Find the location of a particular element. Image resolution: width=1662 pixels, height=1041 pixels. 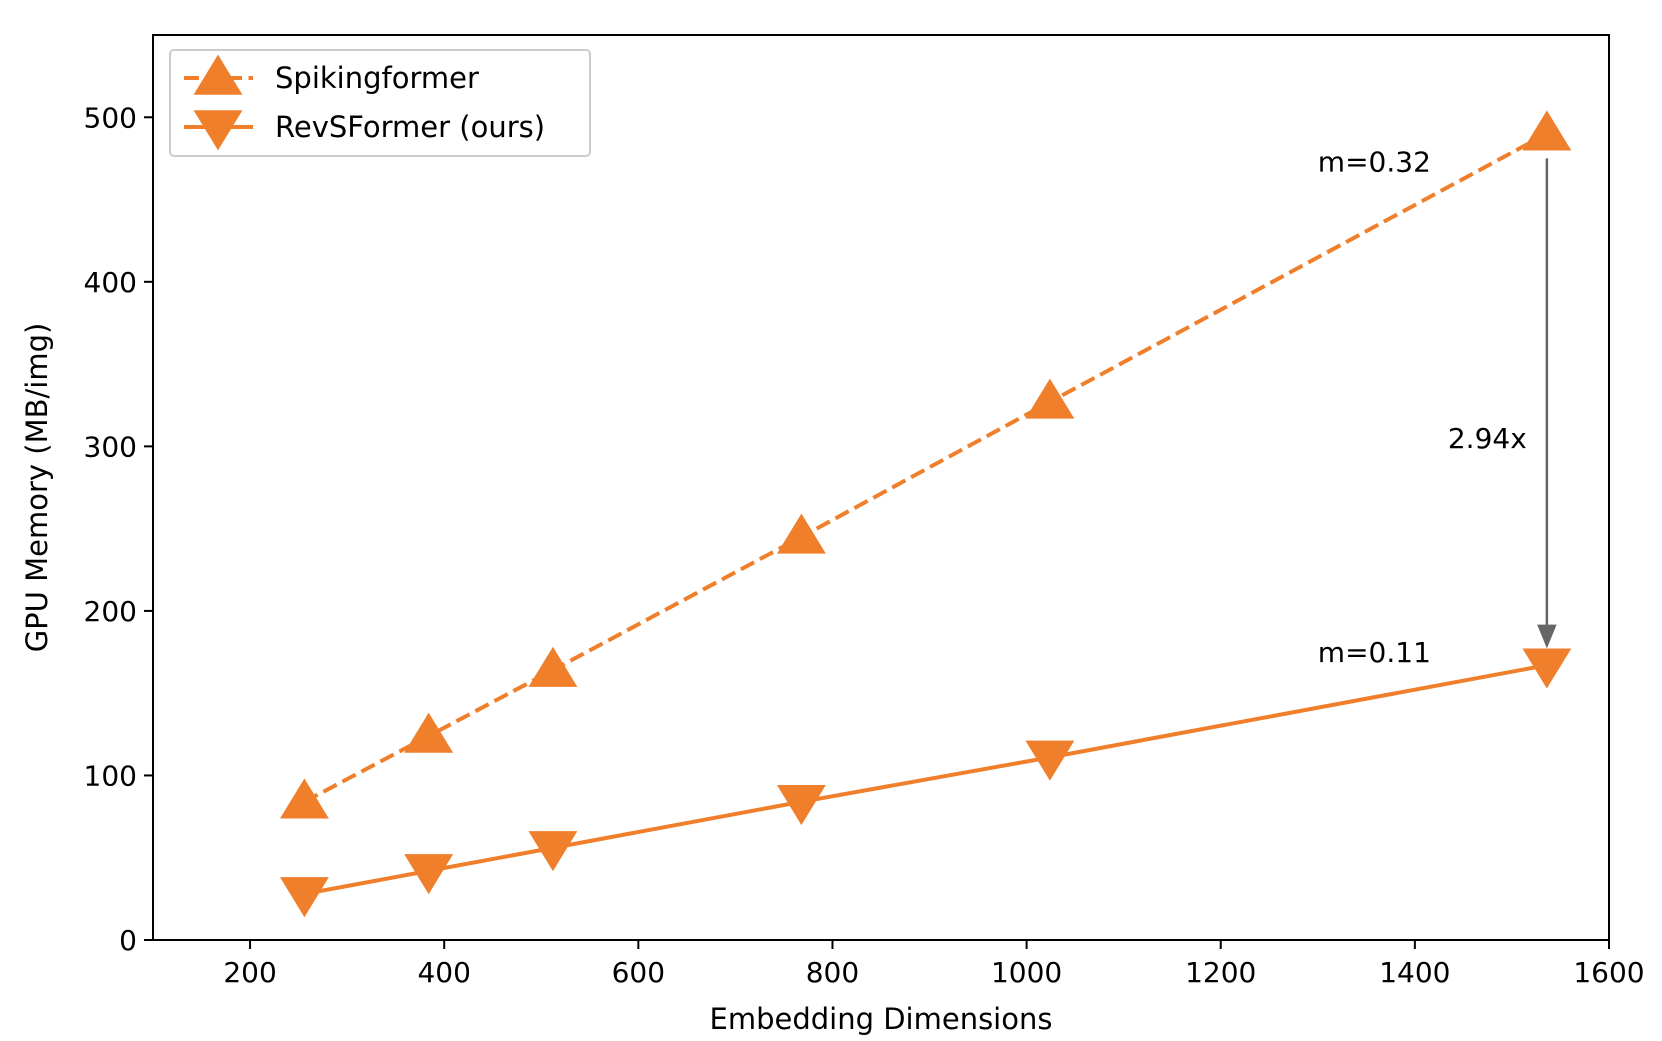

x-tick-label: 1200 is located at coordinates (1220, 972).